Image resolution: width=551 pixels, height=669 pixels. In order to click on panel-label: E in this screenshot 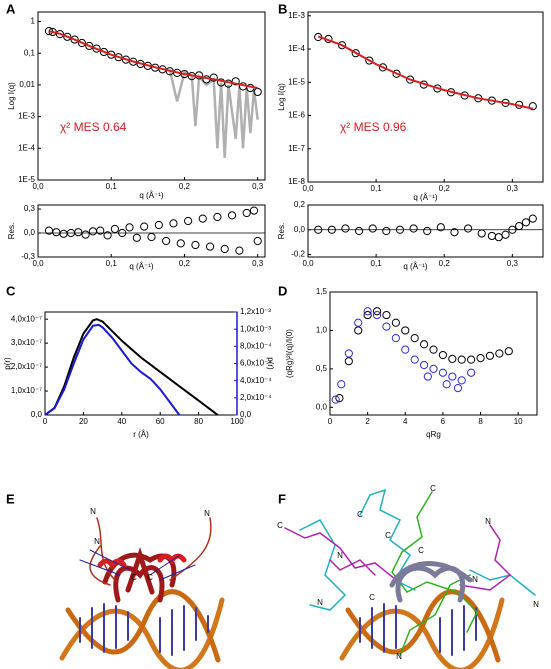, I will do `click(10, 498)`.